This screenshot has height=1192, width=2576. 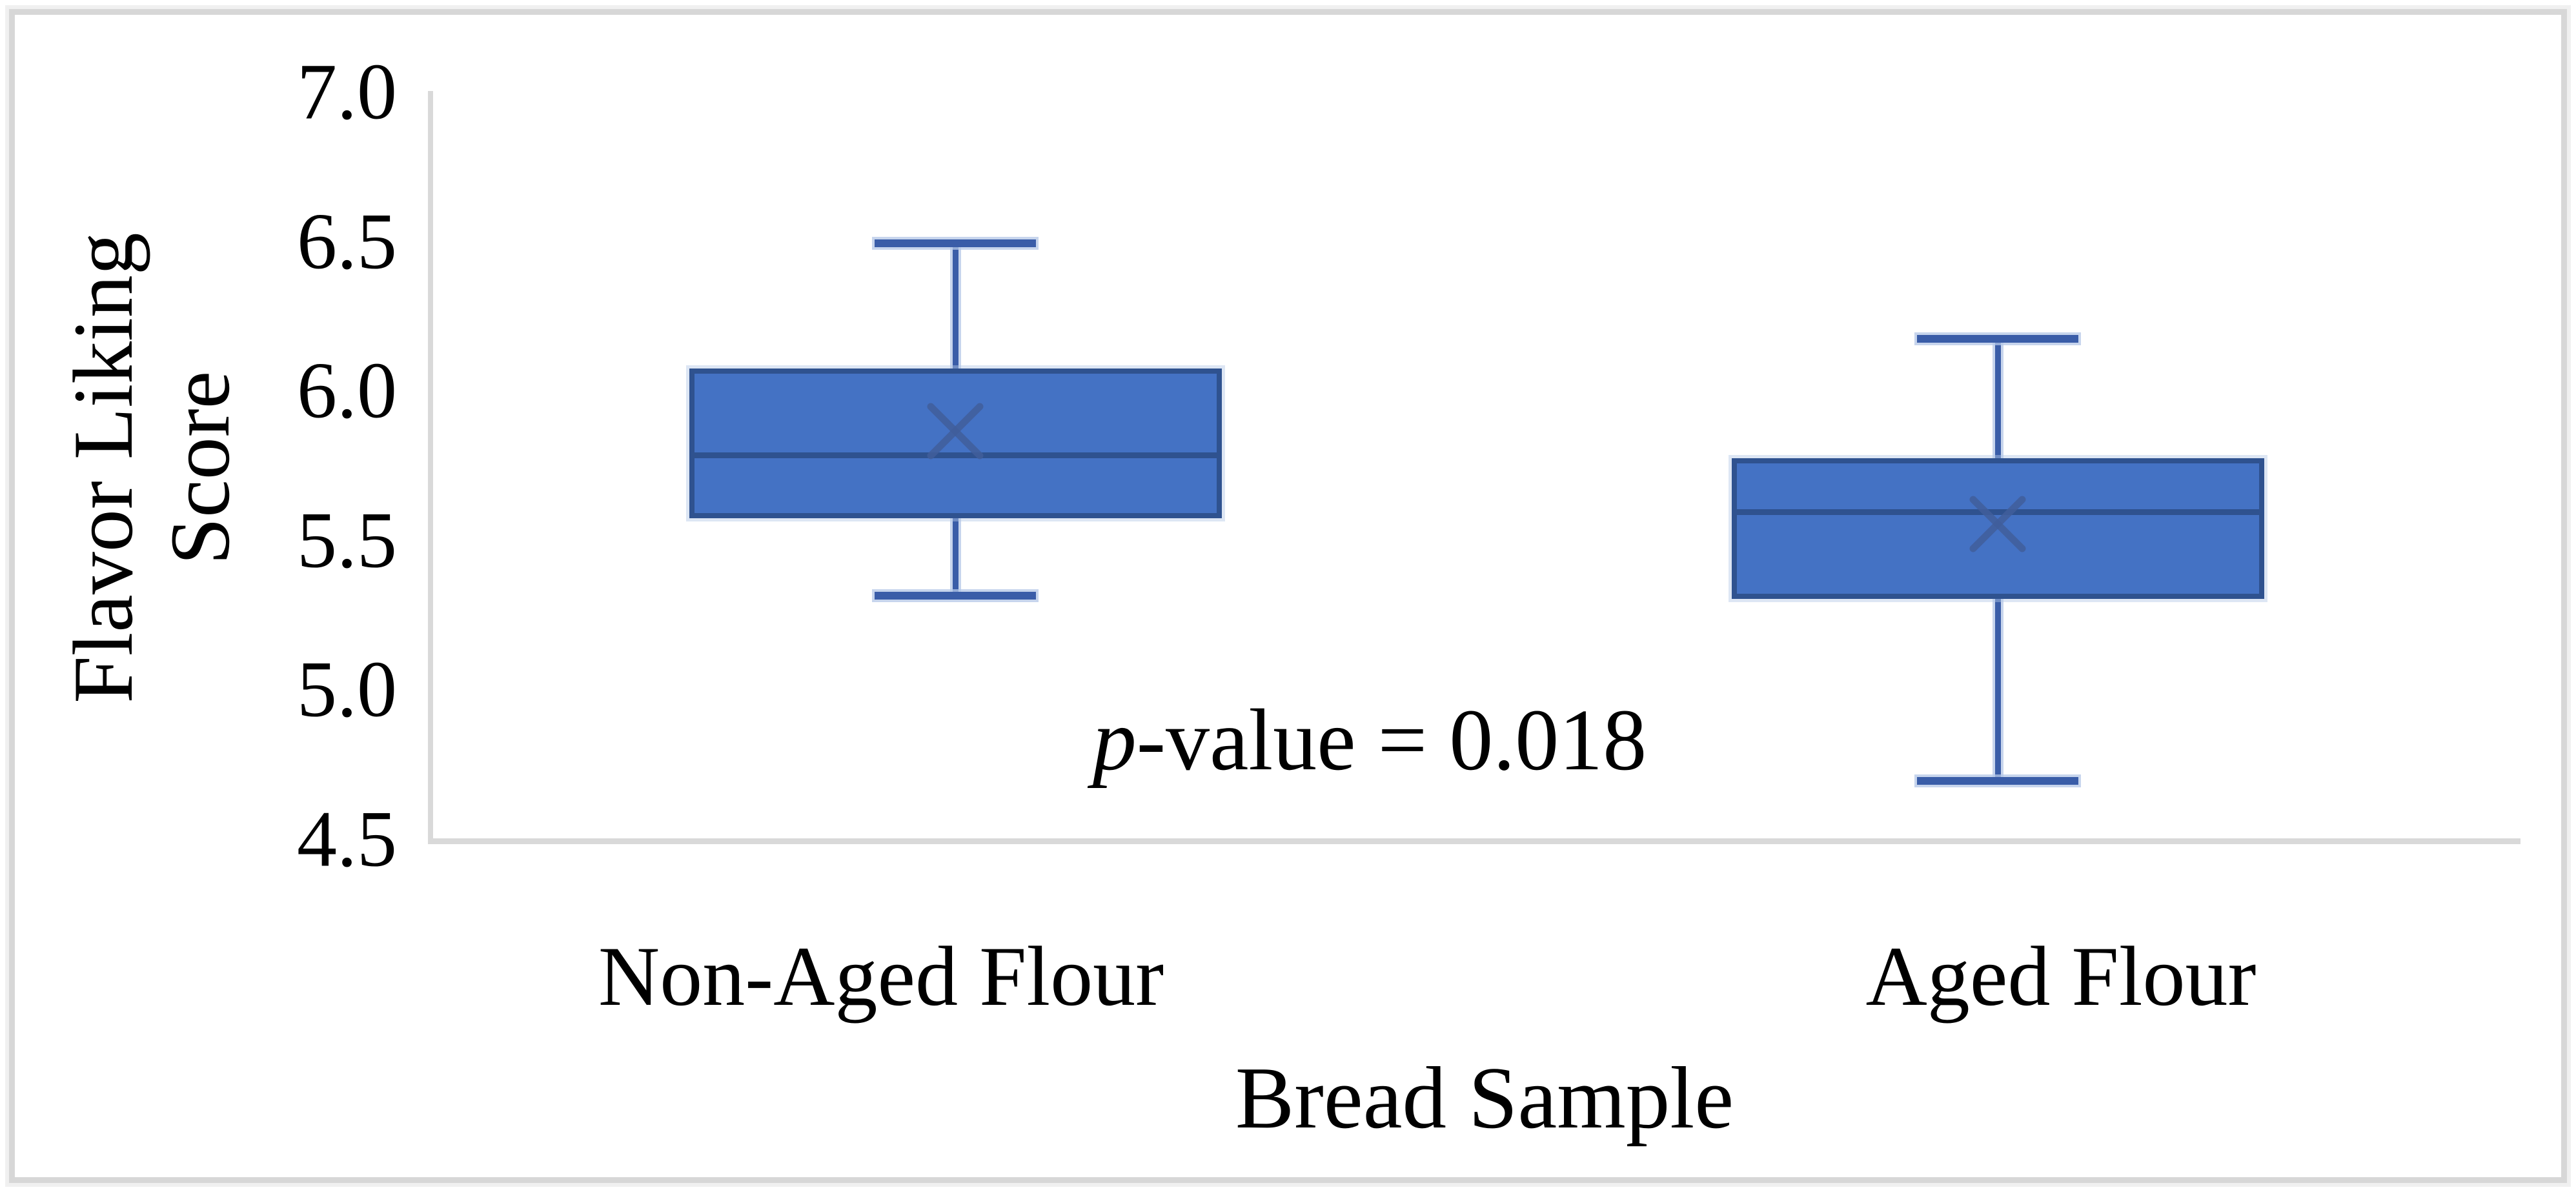 I want to click on whisker-cap-top-non-aged, so click(x=955, y=243).